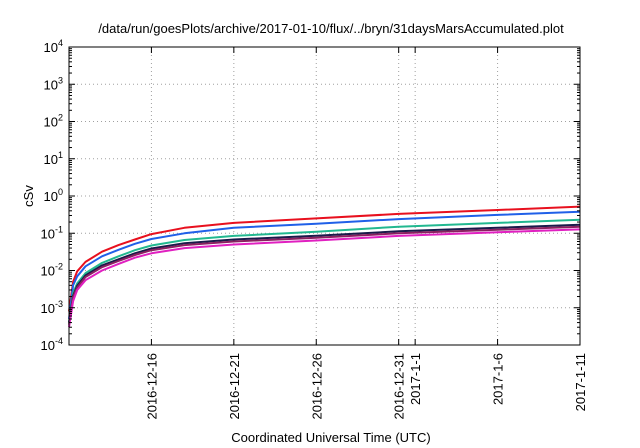  Describe the element at coordinates (53, 158) in the screenshot. I see `y-tick-label: 10¹` at that location.